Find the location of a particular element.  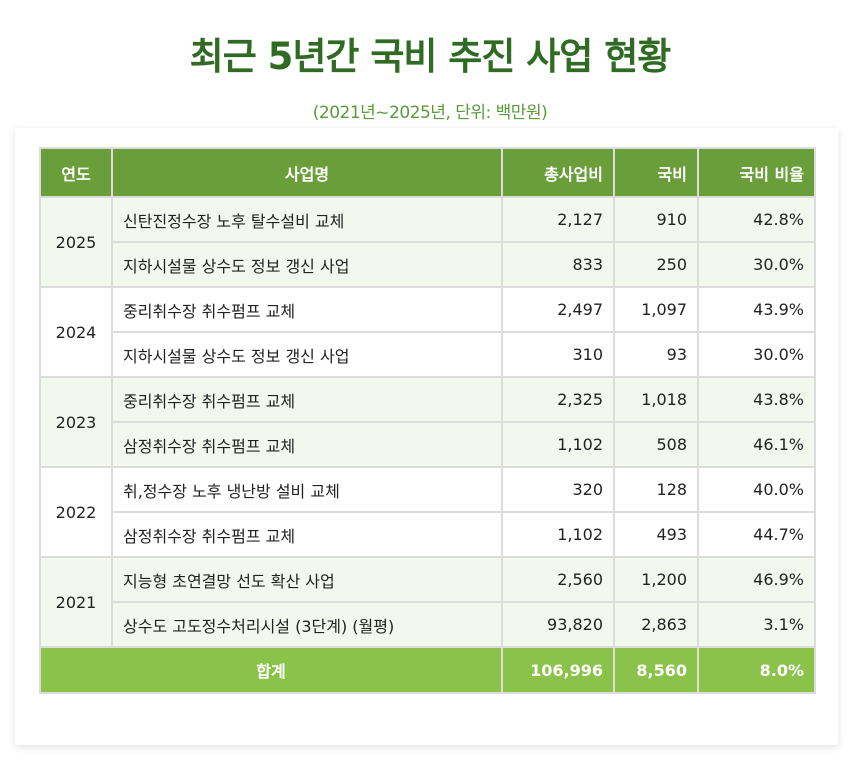

year-cell: 2022 is located at coordinates (76, 512).